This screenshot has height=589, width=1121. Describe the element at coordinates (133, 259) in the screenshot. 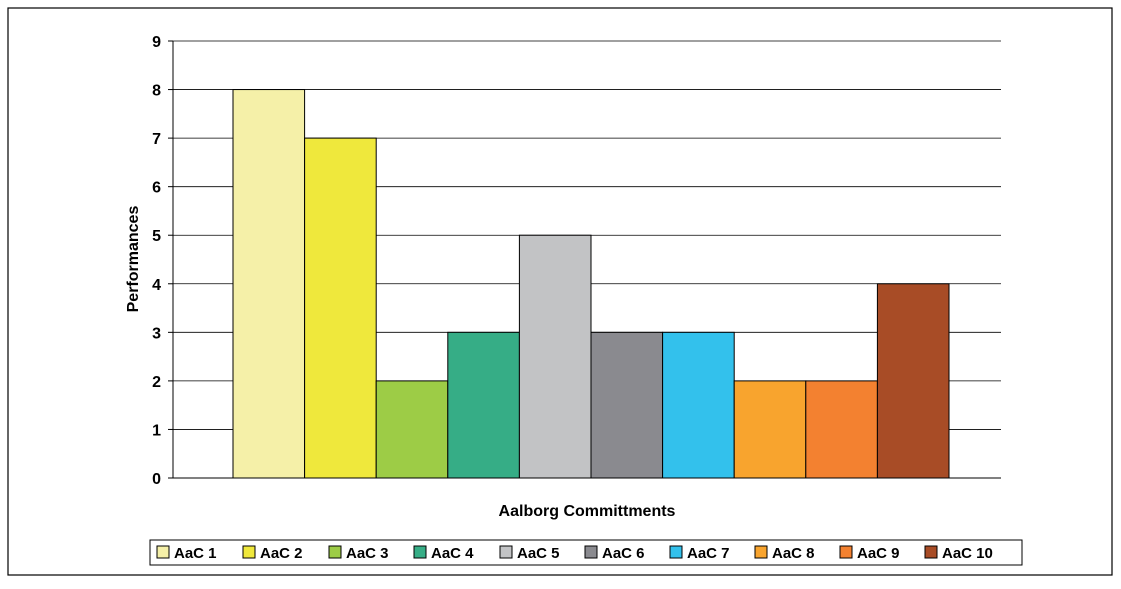

I see `y-axis-label: Performances` at that location.